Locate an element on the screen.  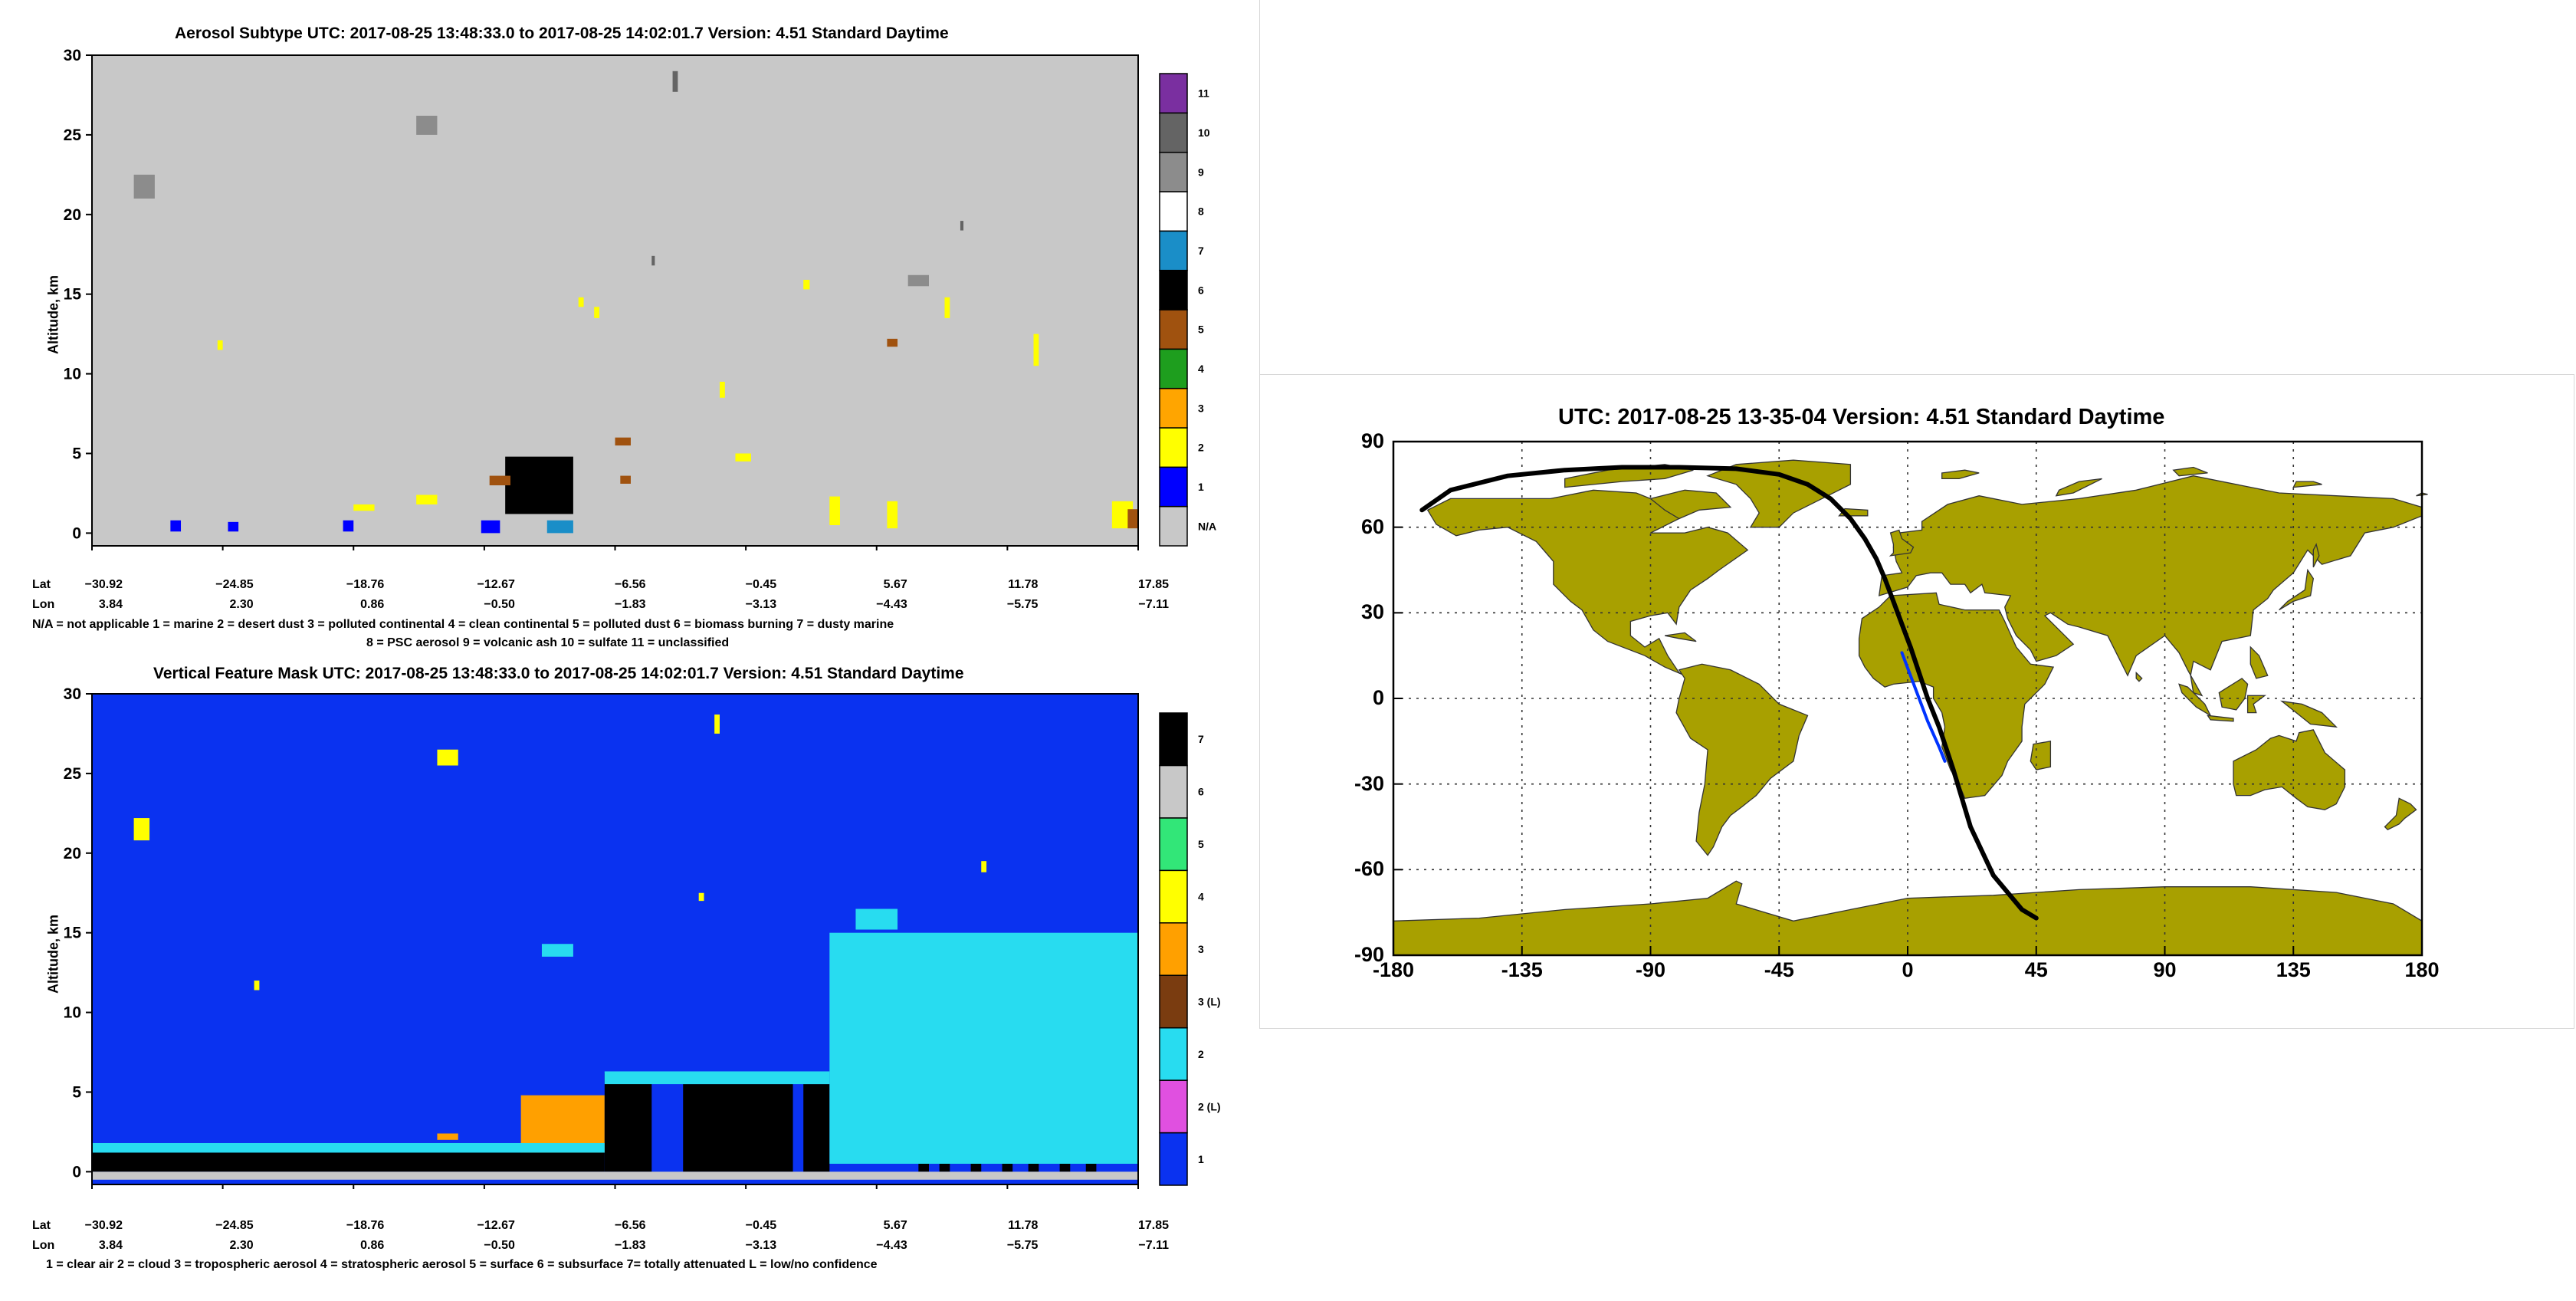
lat-tick-label: 17.85 is located at coordinates (1153, 1225).